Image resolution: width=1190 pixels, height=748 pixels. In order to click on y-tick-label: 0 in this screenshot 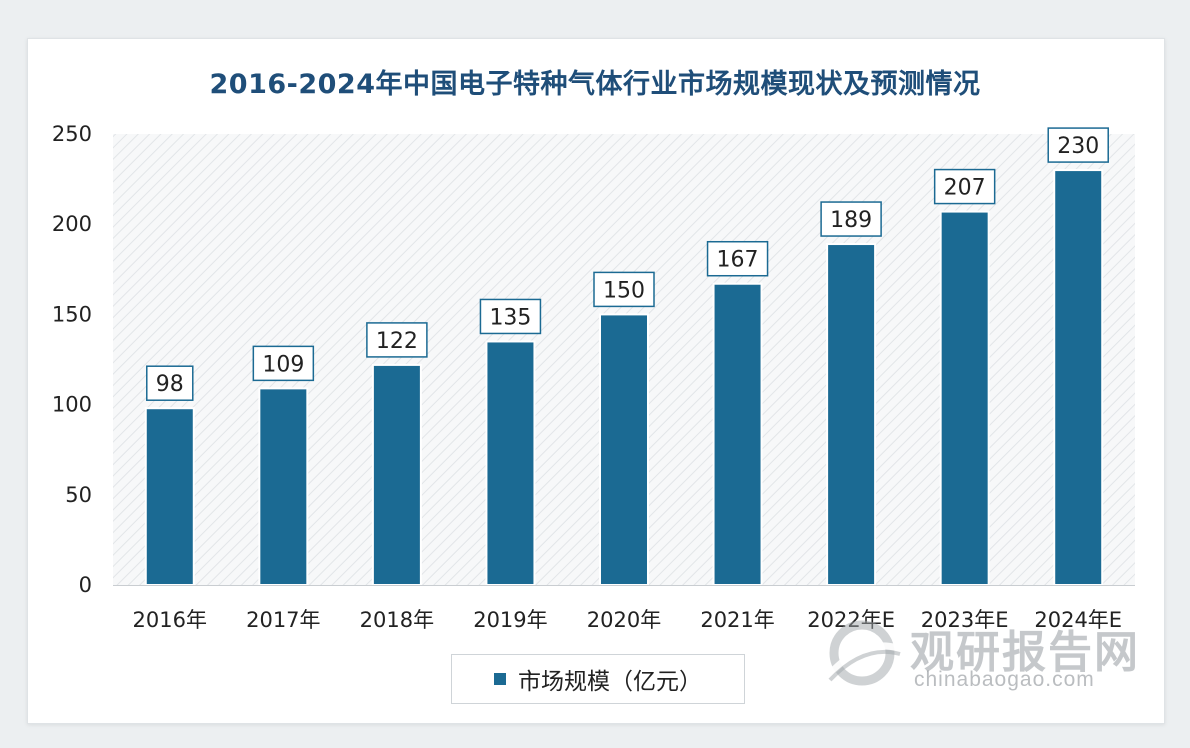, I will do `click(85, 585)`.